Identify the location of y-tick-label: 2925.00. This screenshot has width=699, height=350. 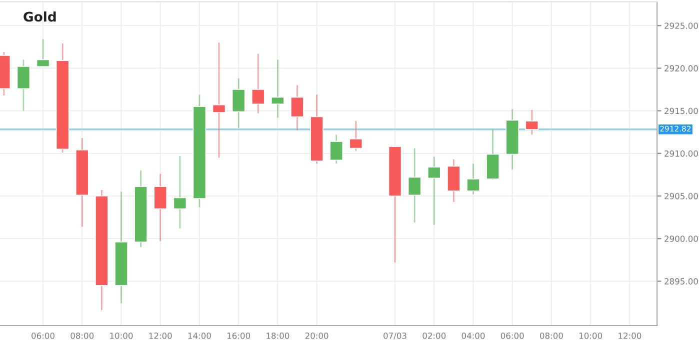
(681, 25).